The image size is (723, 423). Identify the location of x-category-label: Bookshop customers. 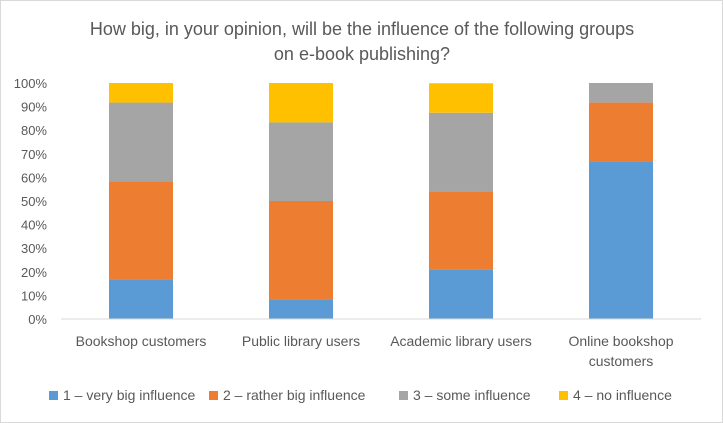
(141, 341).